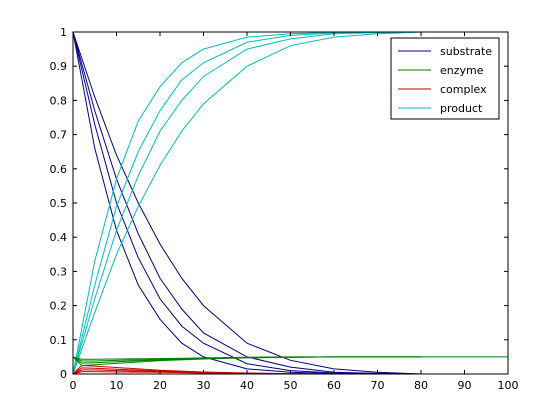  Describe the element at coordinates (465, 385) in the screenshot. I see `x-tick-label-9: 90` at that location.